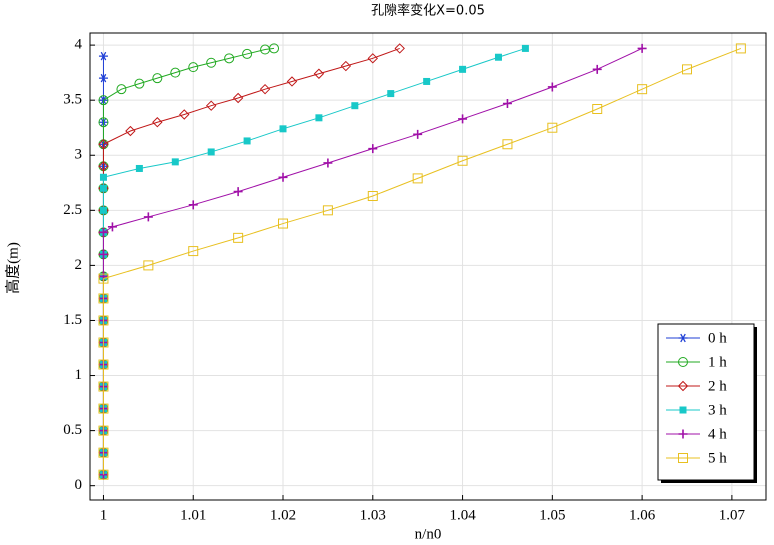 Image resolution: width=774 pixels, height=545 pixels. Describe the element at coordinates (373, 515) in the screenshot. I see `x-tick-label: 1.03` at that location.